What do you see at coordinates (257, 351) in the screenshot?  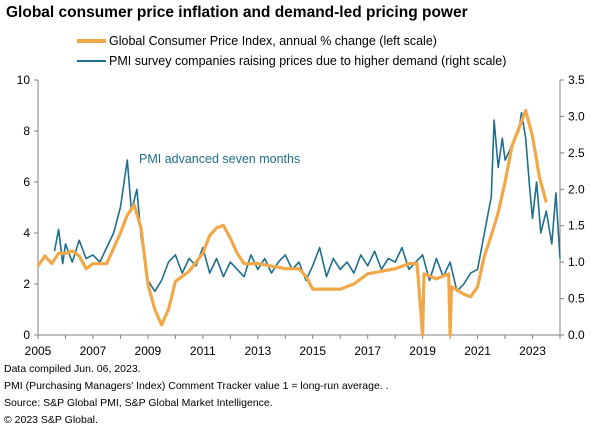 I see `x-tick-label: 2013` at bounding box center [257, 351].